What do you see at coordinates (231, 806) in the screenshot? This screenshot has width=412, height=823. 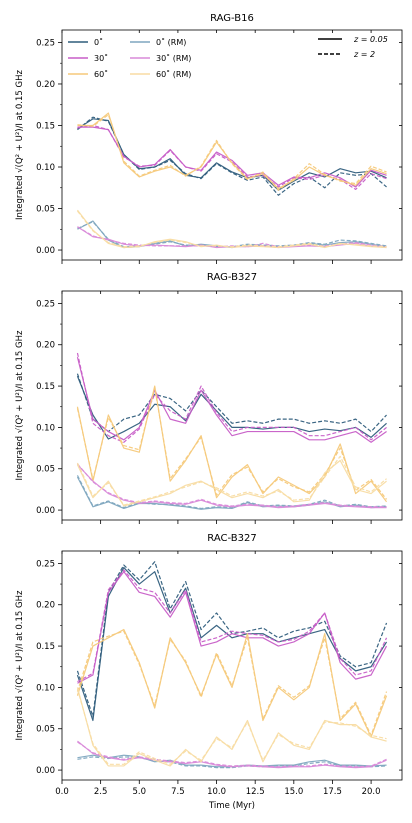 I see `x-axis-label: Time (Myr)` at bounding box center [231, 806].